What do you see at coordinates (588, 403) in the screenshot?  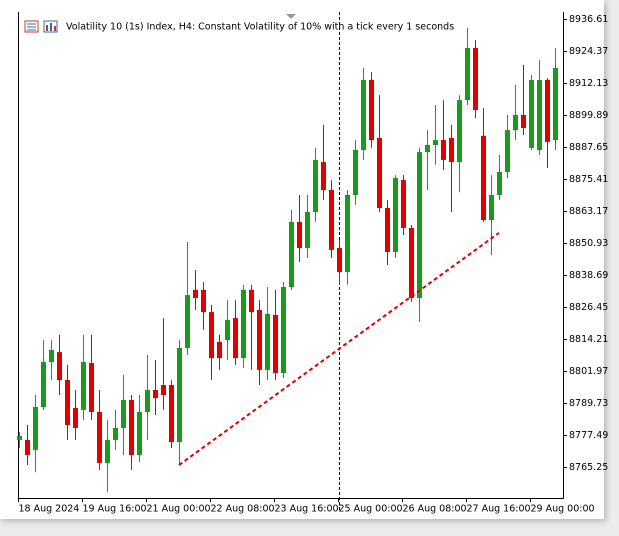 I see `y-tick-label: 8789.73` at bounding box center [588, 403].